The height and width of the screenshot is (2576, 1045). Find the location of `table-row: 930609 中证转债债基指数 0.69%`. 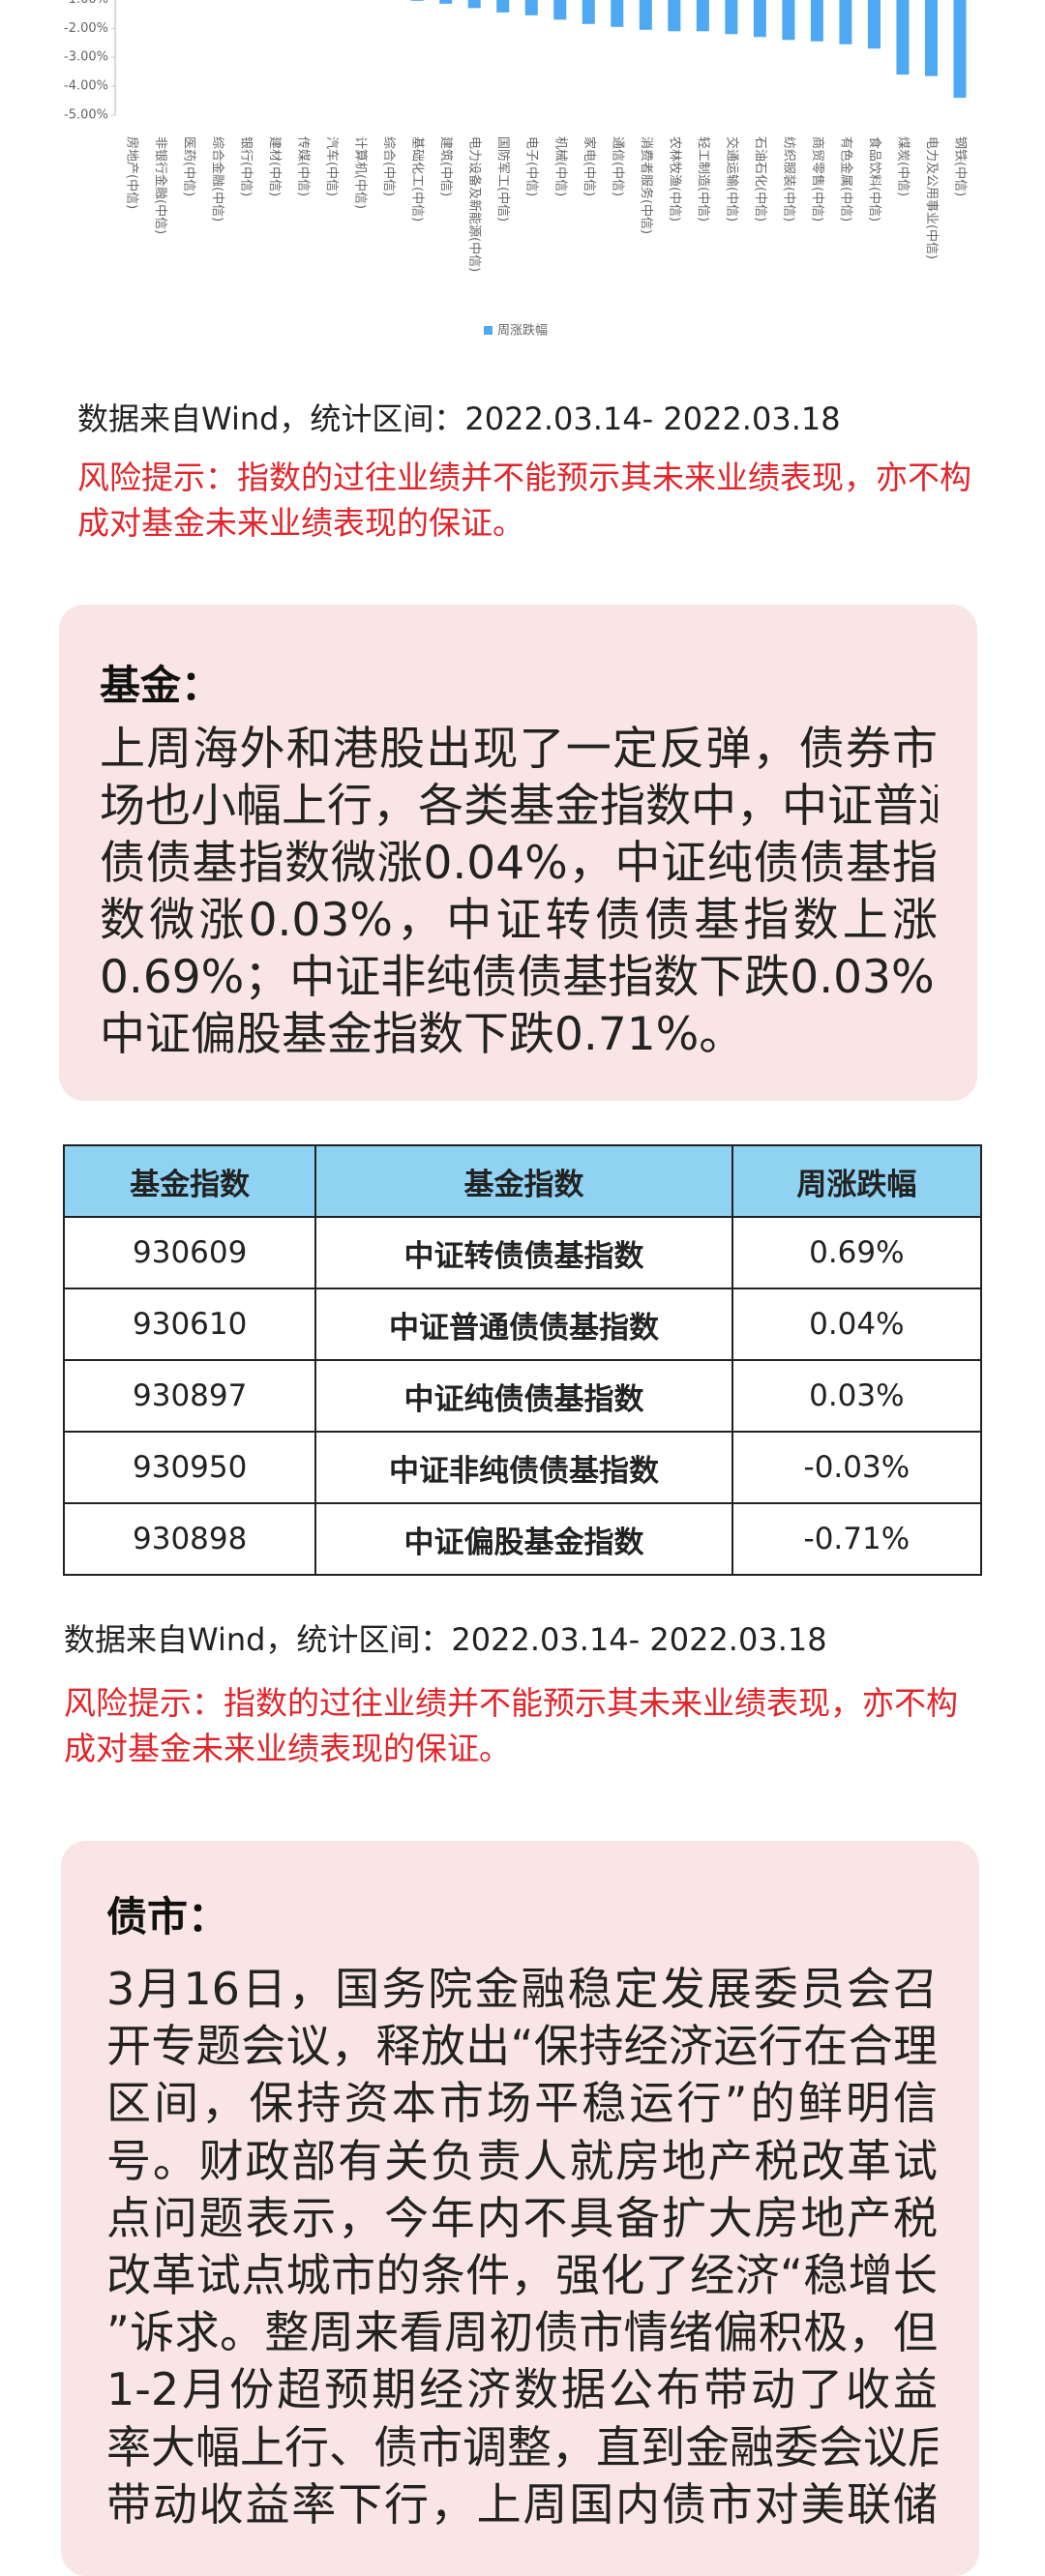

table-row: 930609 中证转债债基指数 0.69% is located at coordinates (522, 1252).